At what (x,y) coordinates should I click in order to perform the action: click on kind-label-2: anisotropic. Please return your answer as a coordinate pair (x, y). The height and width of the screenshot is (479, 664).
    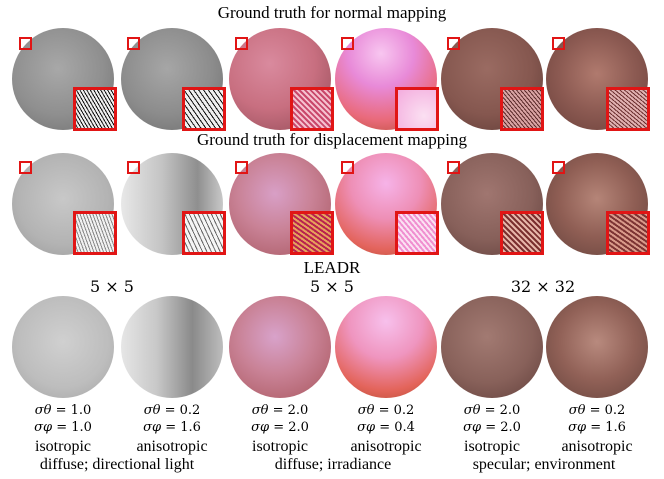
    Looking at the image, I should click on (172, 446).